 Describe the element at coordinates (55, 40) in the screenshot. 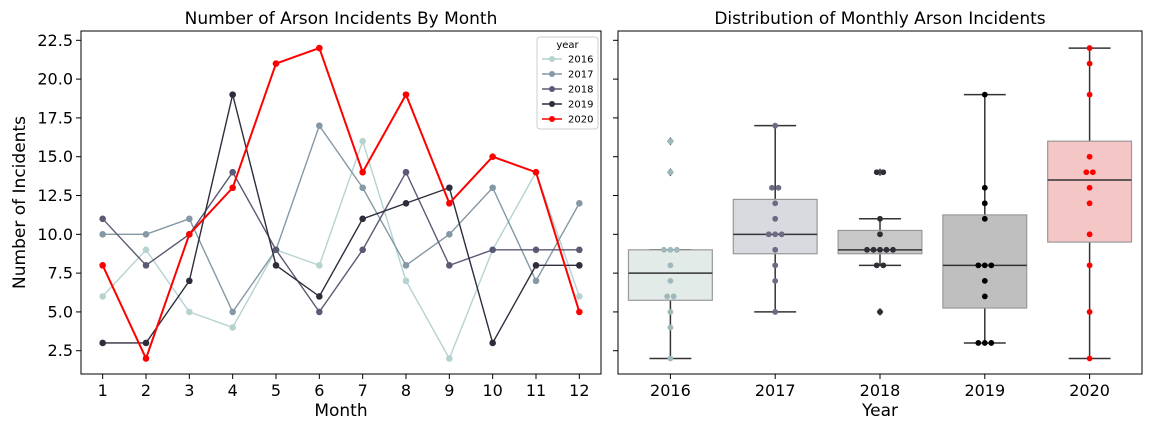

I see `left-y-tick-label: 22.5` at that location.